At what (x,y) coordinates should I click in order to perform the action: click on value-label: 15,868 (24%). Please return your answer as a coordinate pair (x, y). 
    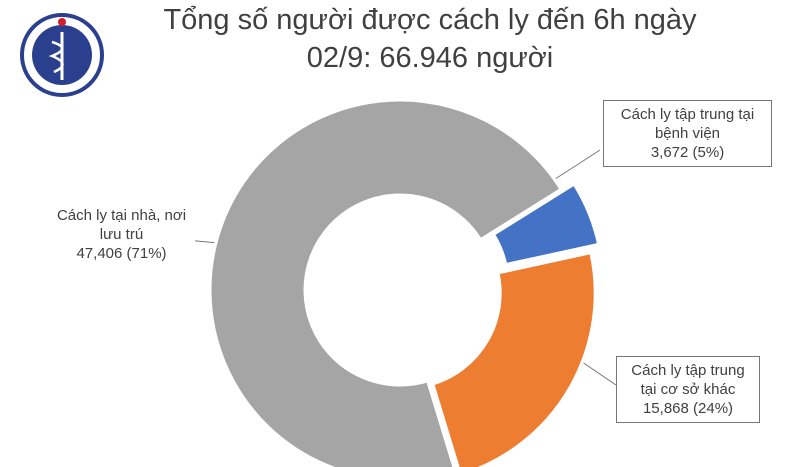
    Looking at the image, I should click on (688, 408).